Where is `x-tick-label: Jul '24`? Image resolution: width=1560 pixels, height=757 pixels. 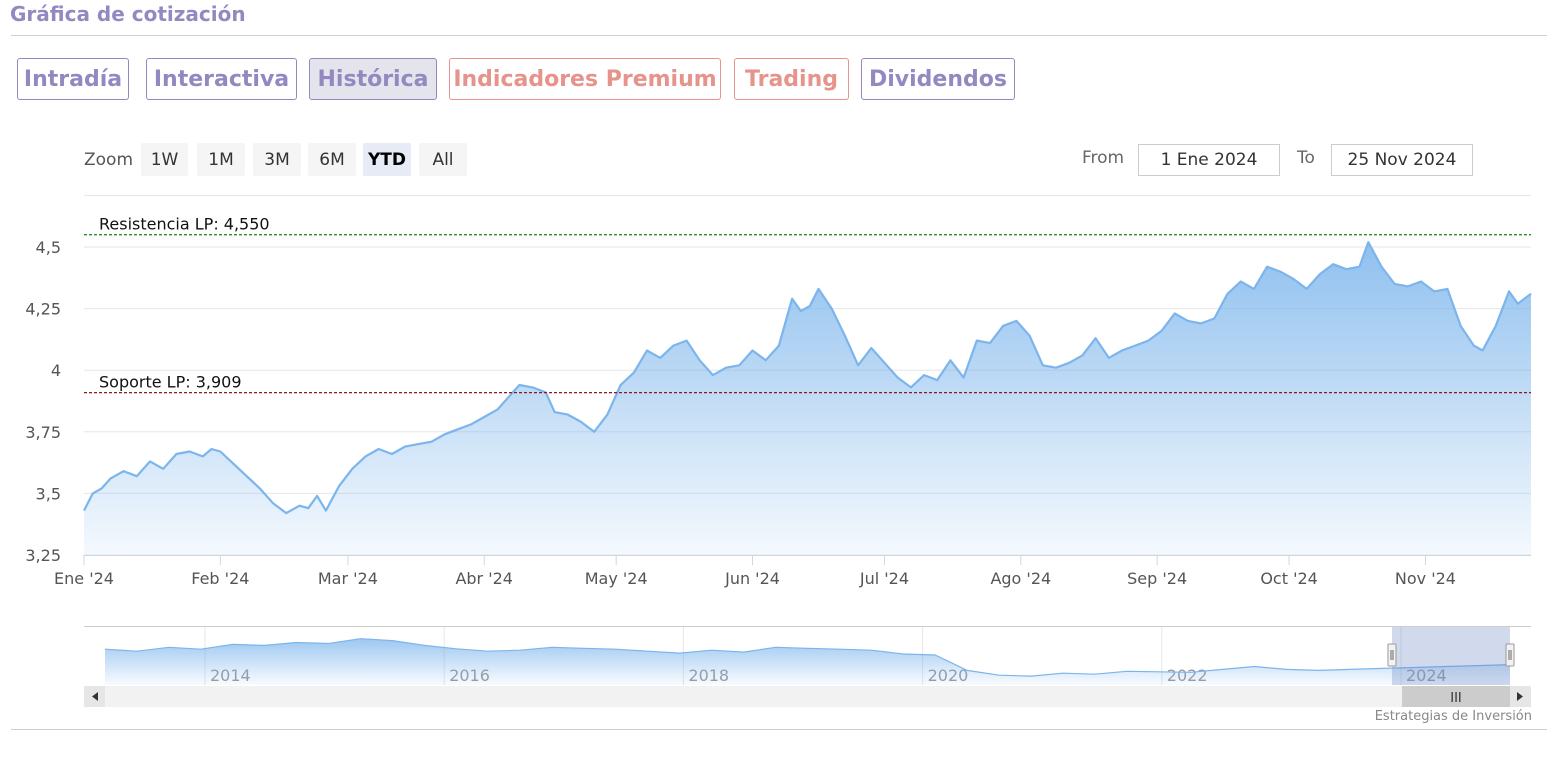 x-tick-label: Jul '24 is located at coordinates (884, 578).